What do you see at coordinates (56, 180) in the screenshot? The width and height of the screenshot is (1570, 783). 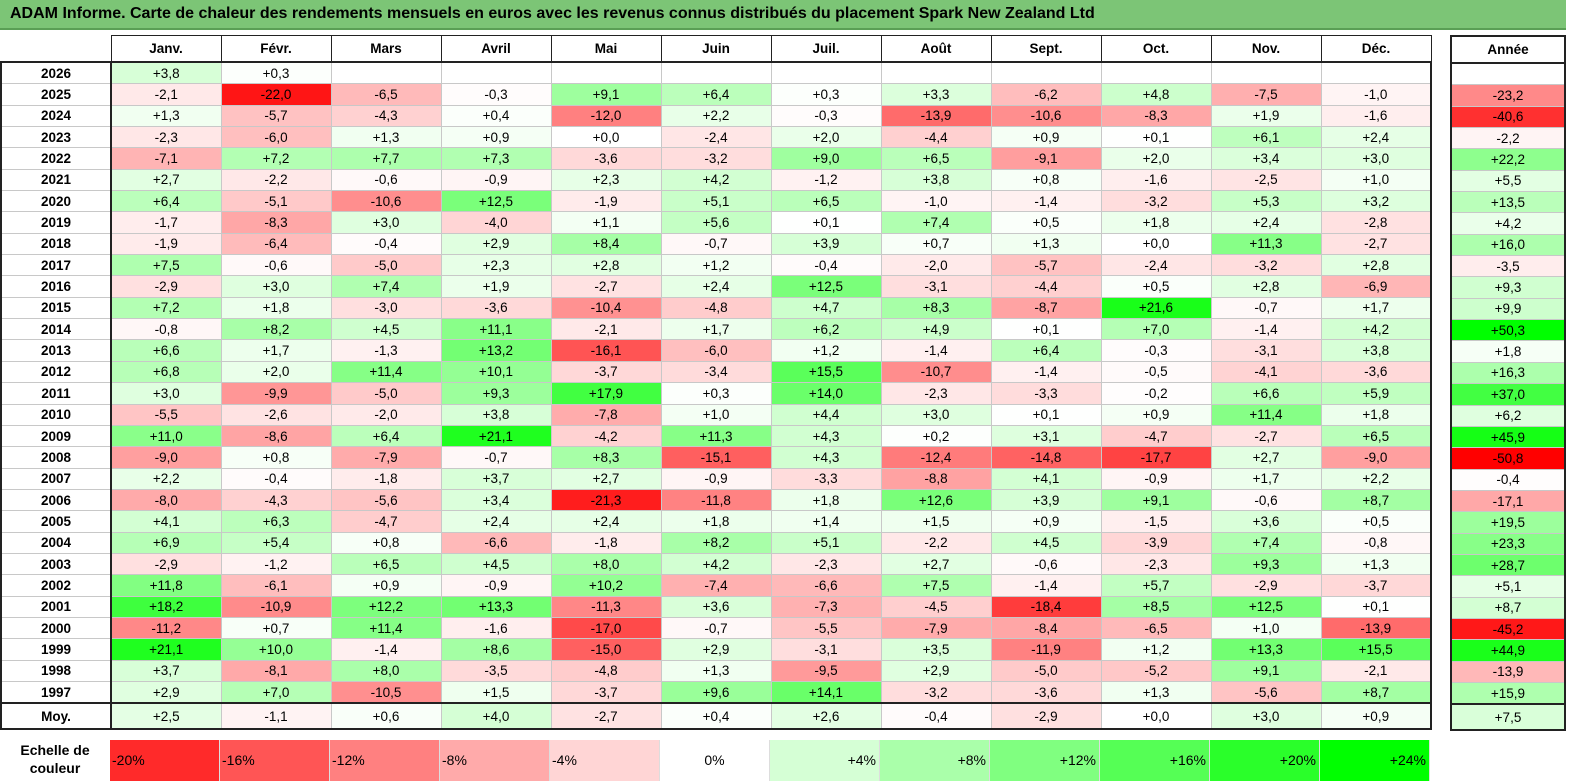 I see `year-label: 2021` at bounding box center [56, 180].